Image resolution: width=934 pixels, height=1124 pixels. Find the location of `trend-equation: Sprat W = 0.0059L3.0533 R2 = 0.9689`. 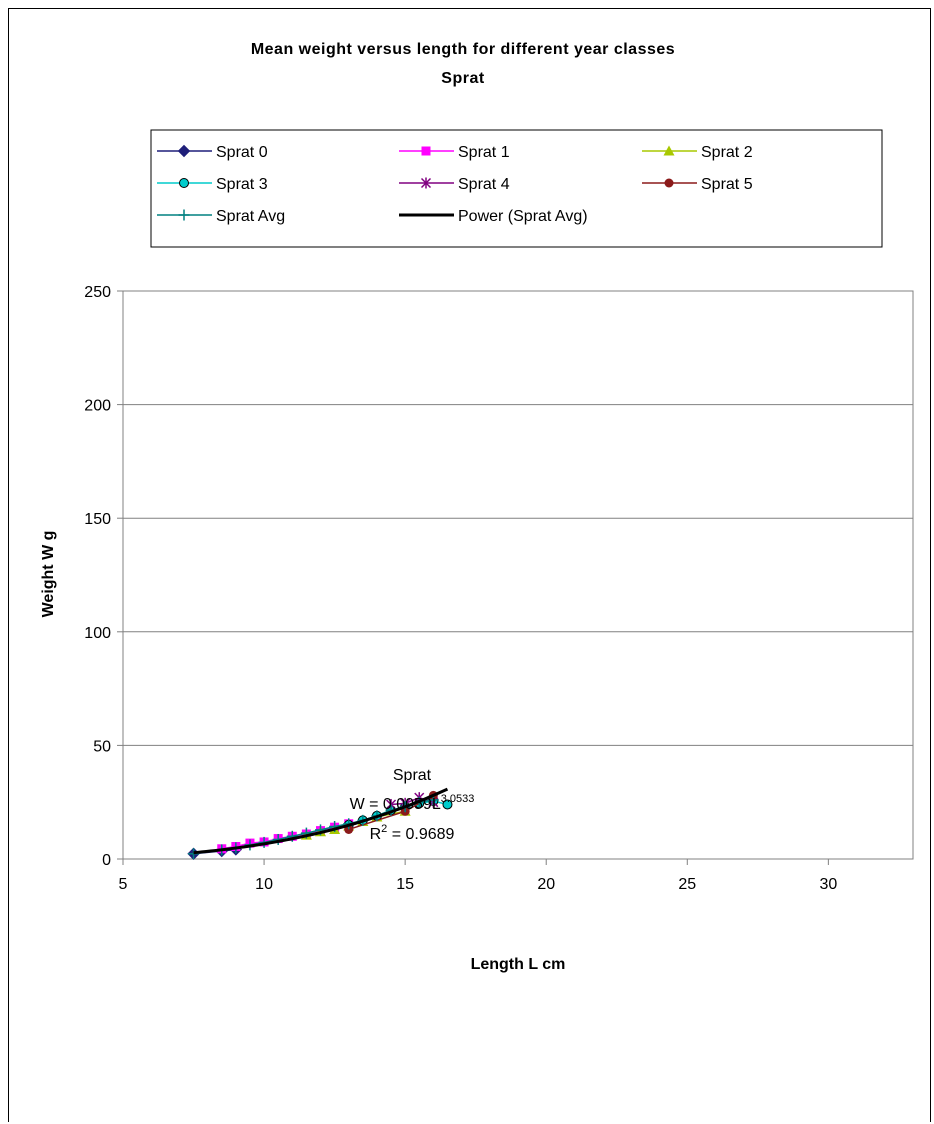

trend-equation: Sprat W = 0.0059L3.0533 R2 = 0.9689 is located at coordinates (412, 805).